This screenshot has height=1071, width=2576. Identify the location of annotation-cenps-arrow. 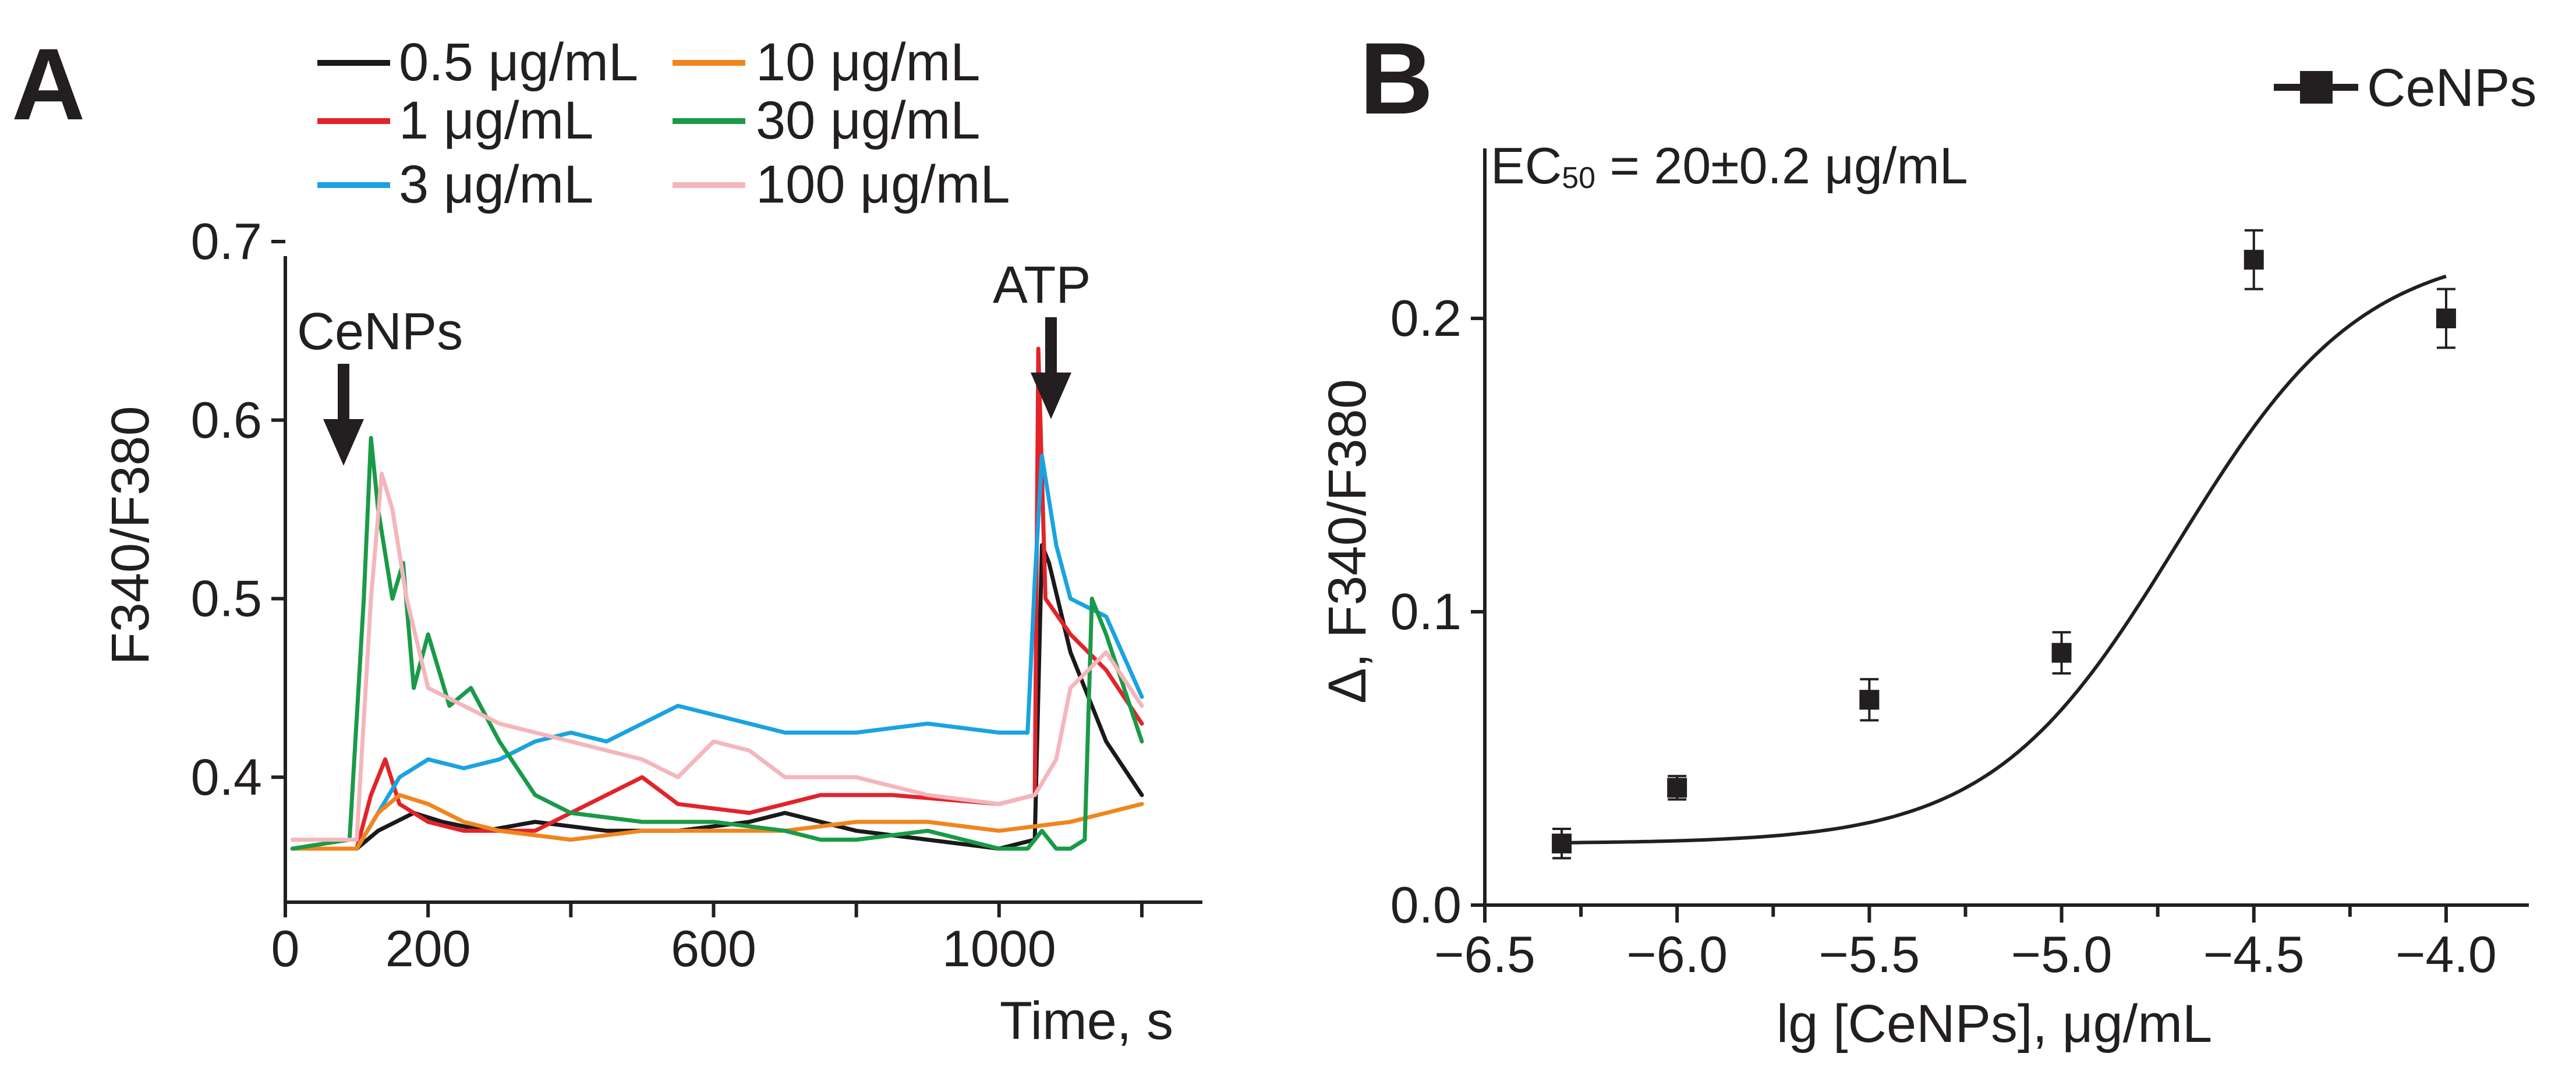
(343, 415).